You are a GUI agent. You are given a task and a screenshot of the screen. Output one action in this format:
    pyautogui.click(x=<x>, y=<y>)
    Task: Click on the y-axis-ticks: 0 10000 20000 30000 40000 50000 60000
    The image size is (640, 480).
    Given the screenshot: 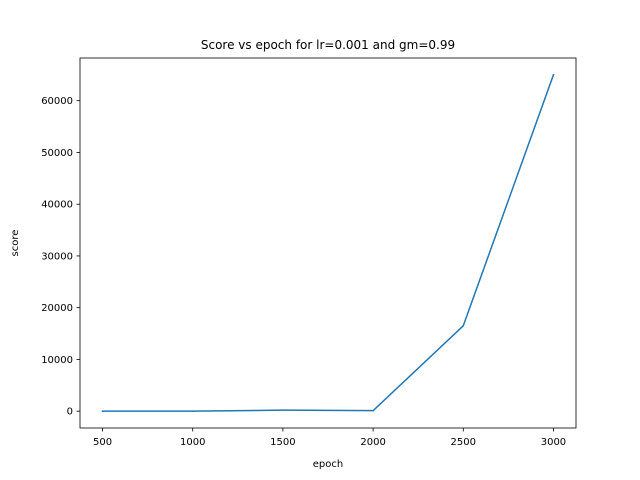 What is the action you would take?
    pyautogui.click(x=60, y=257)
    